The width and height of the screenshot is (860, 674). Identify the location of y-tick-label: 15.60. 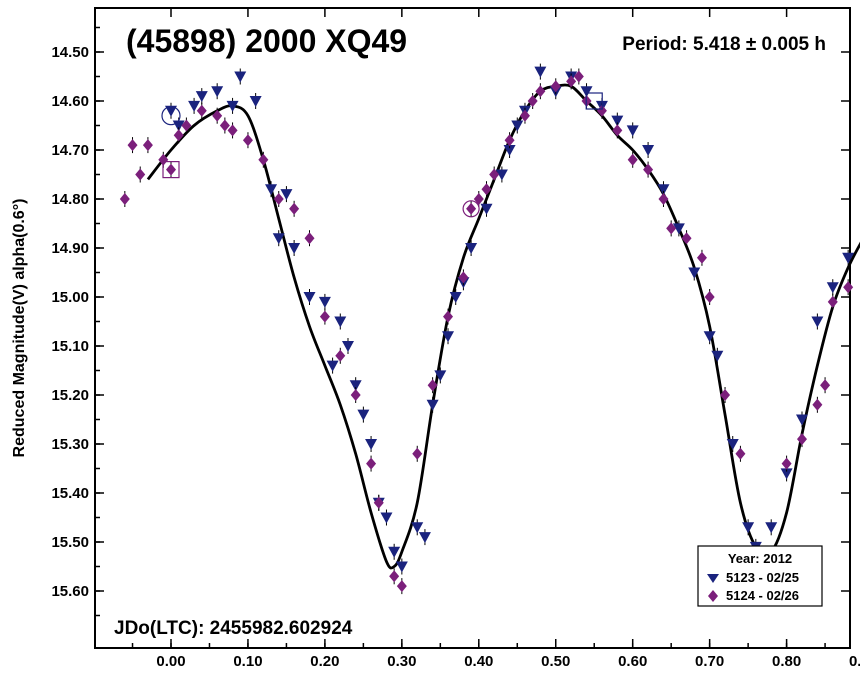
(70, 591).